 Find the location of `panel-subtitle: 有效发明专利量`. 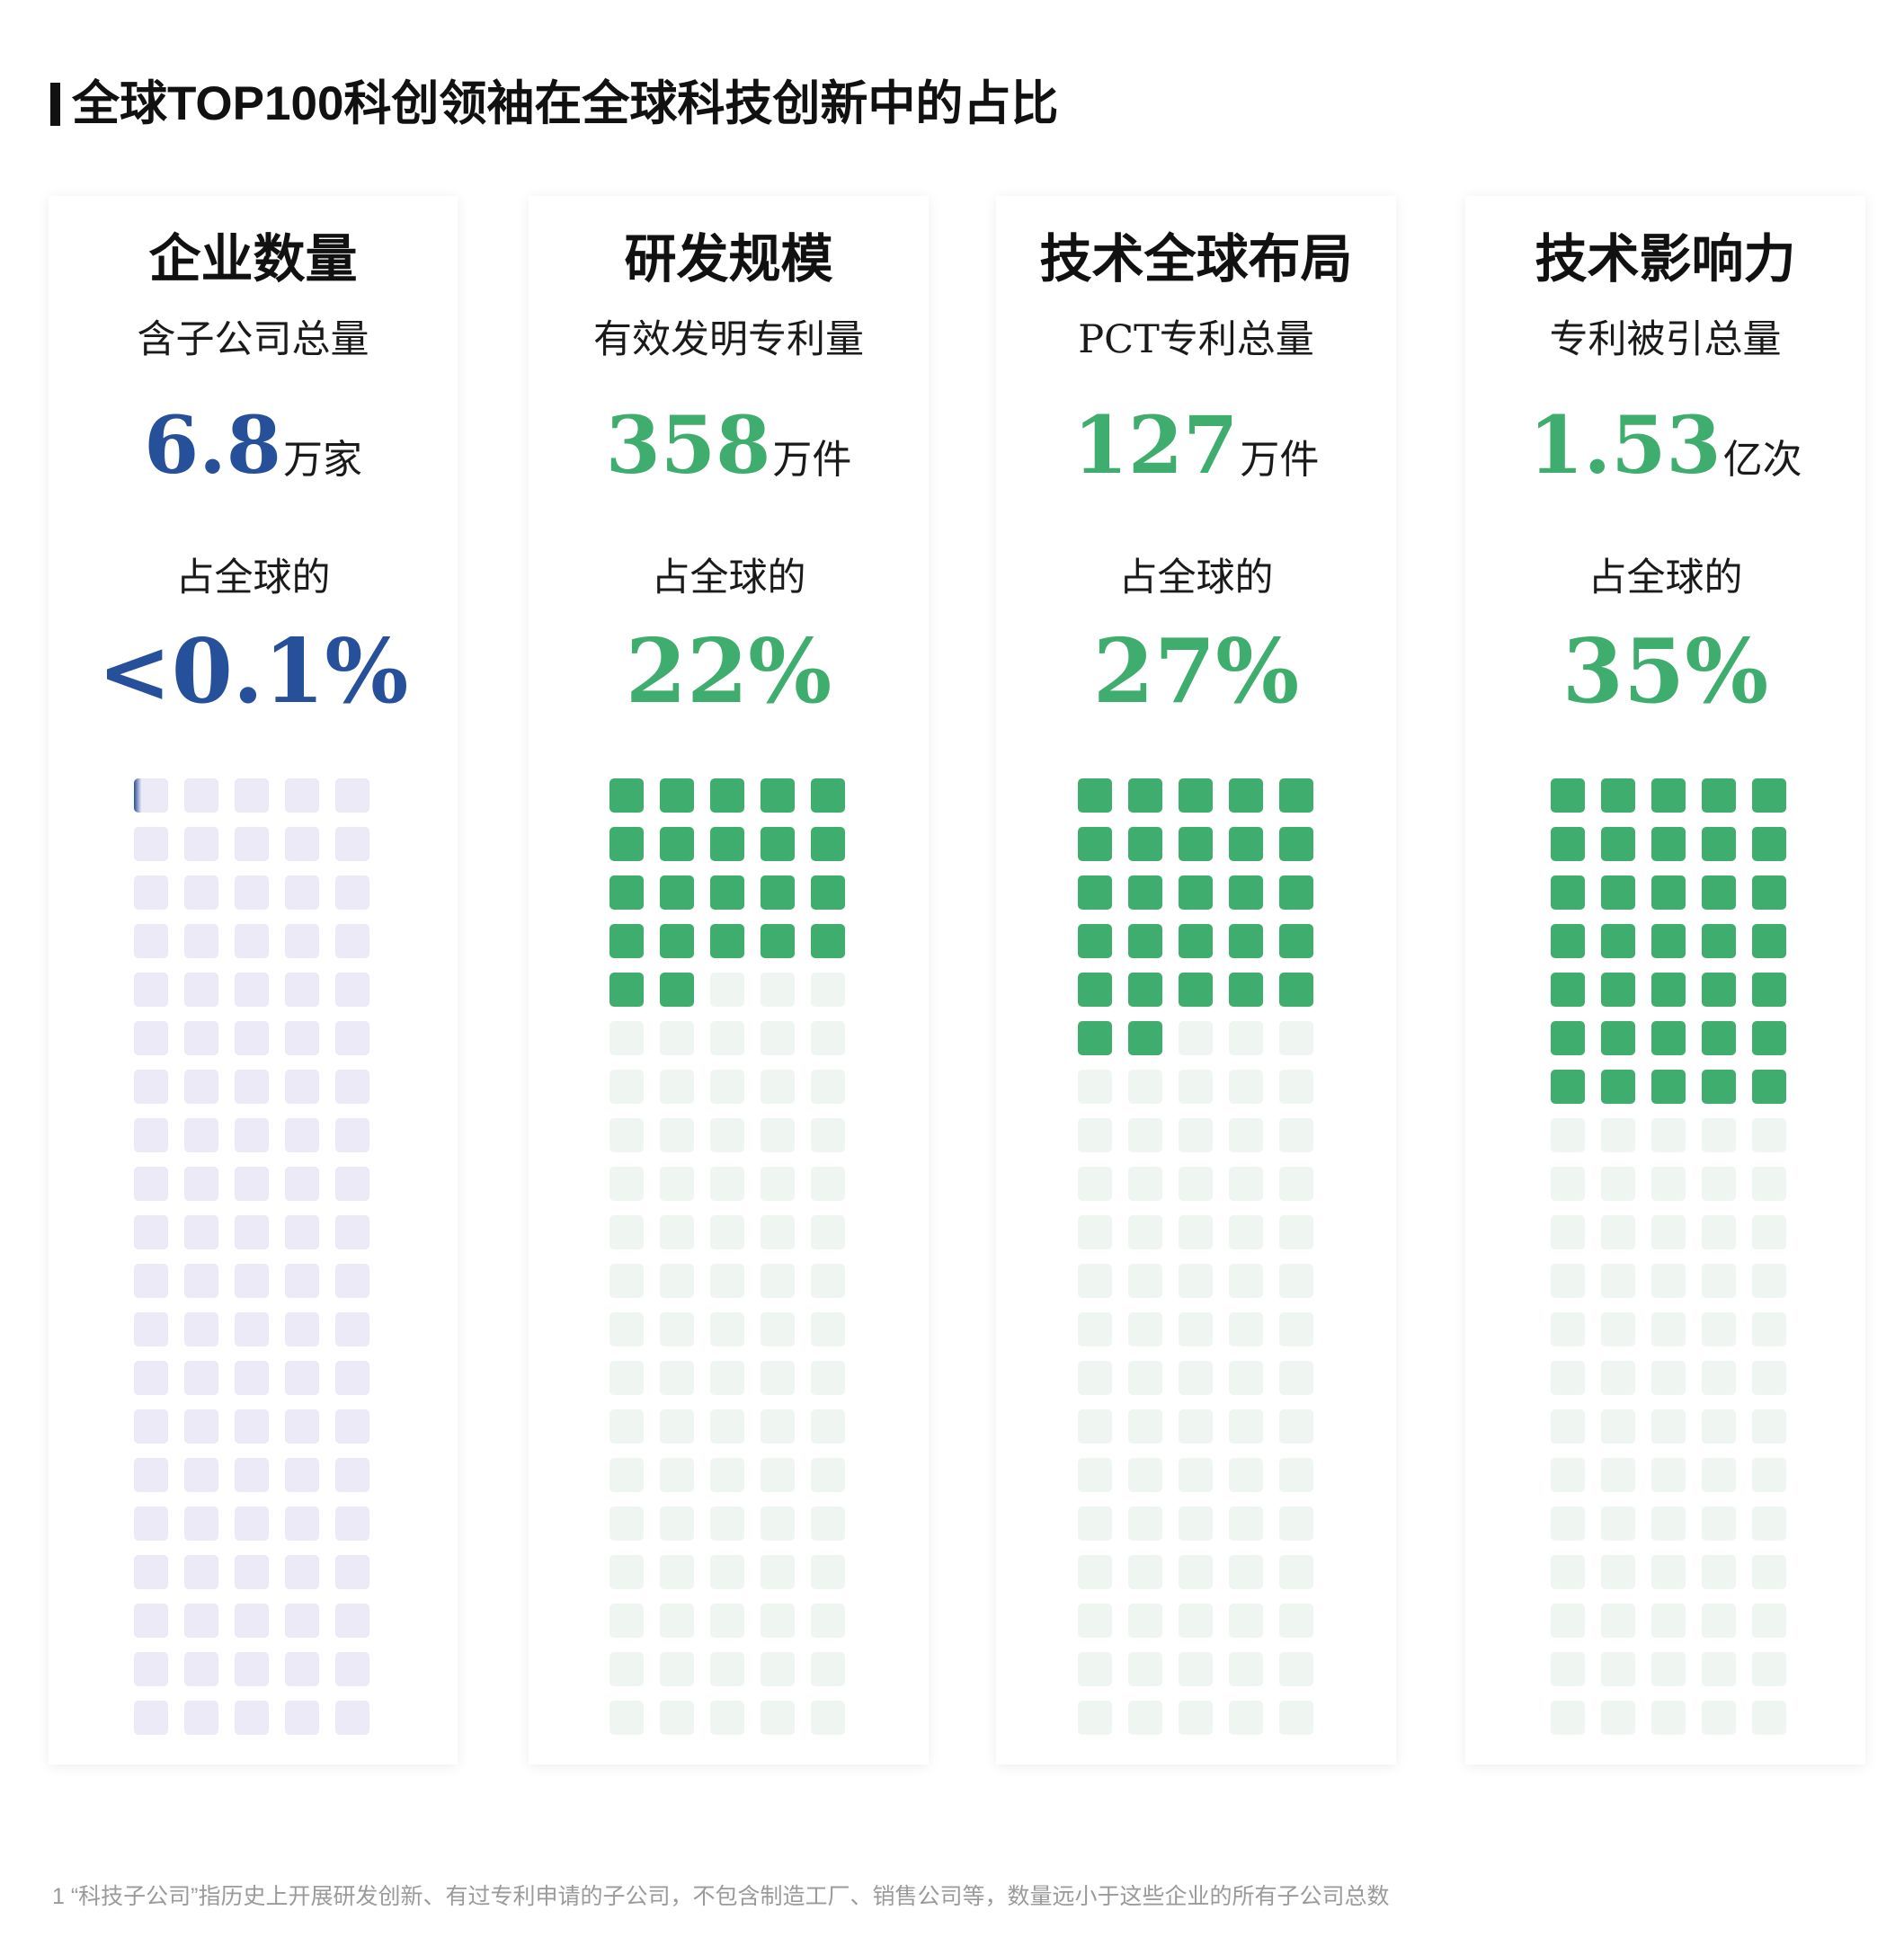

panel-subtitle: 有效发明专利量 is located at coordinates (728, 339).